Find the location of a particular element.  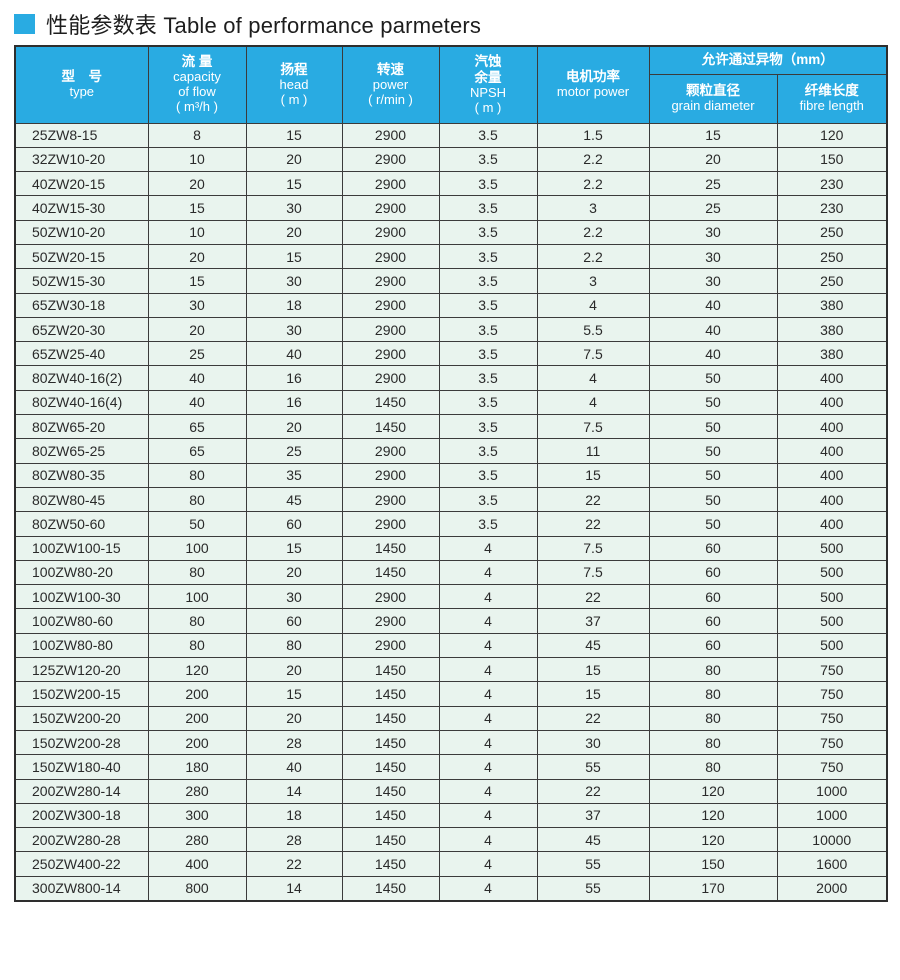

model-cell: 65ZW20-30 is located at coordinates (81, 329).